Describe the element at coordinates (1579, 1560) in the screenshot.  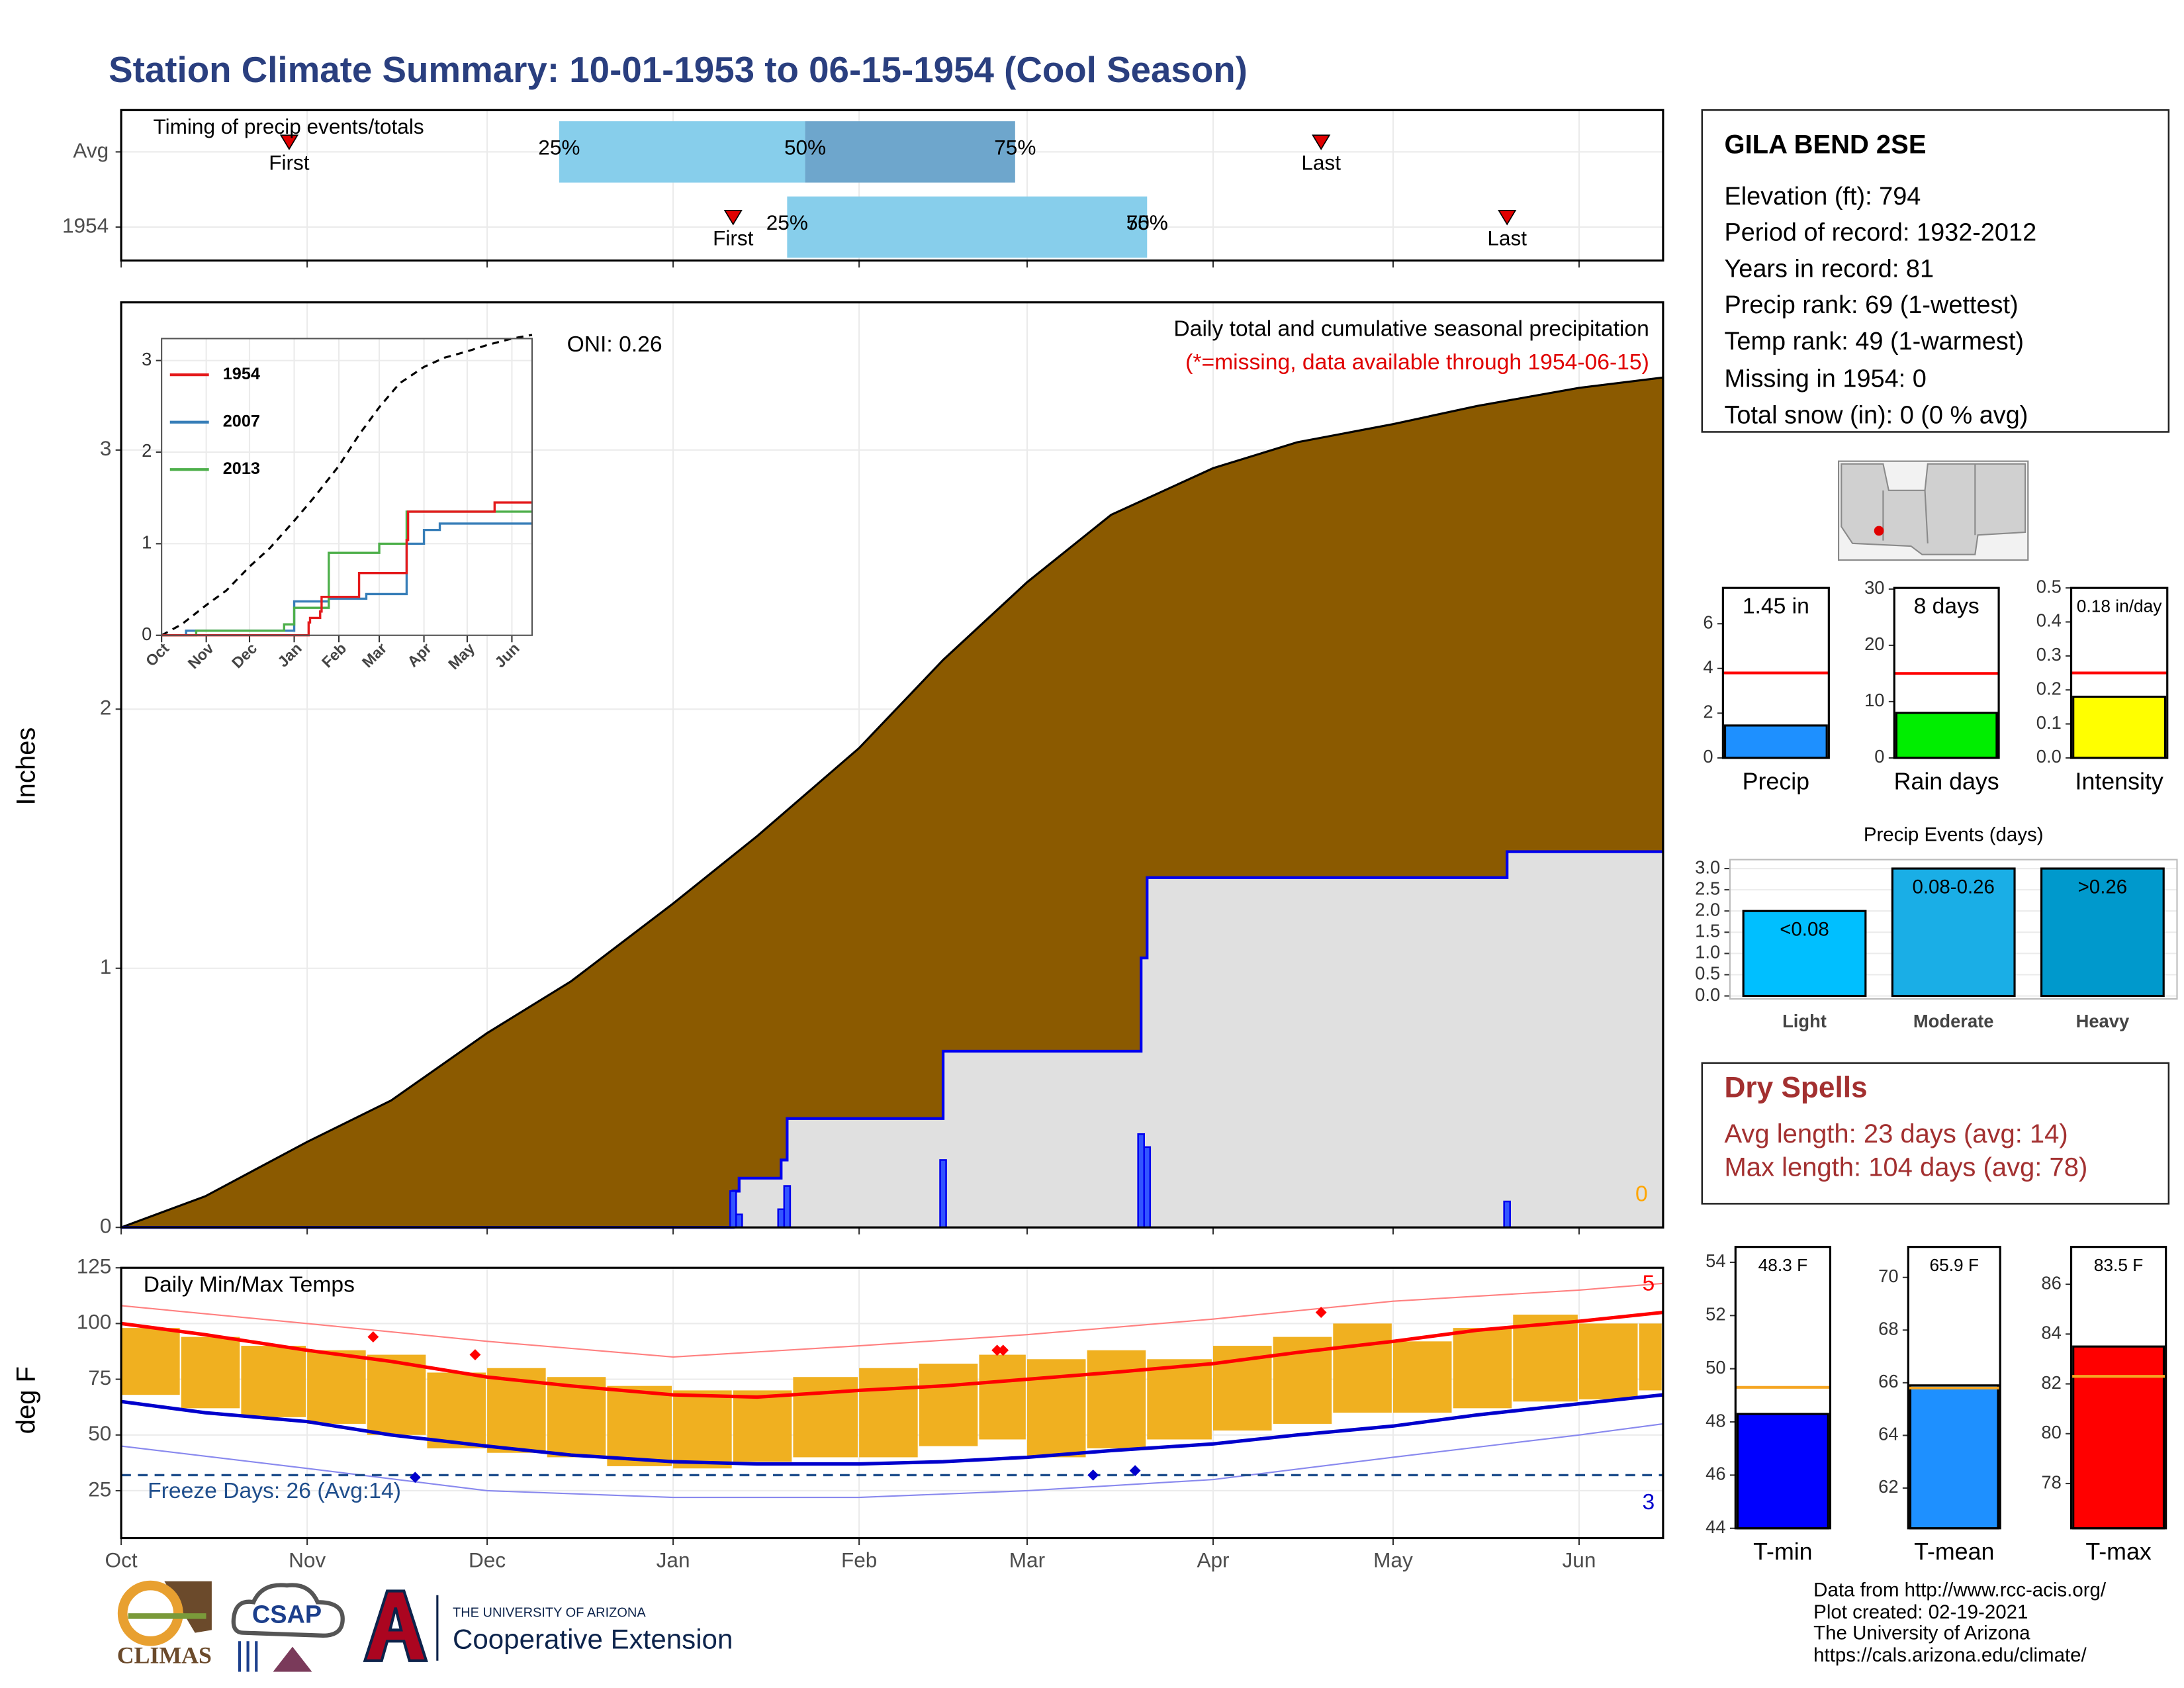
I see `x-tick-label: Jun` at that location.